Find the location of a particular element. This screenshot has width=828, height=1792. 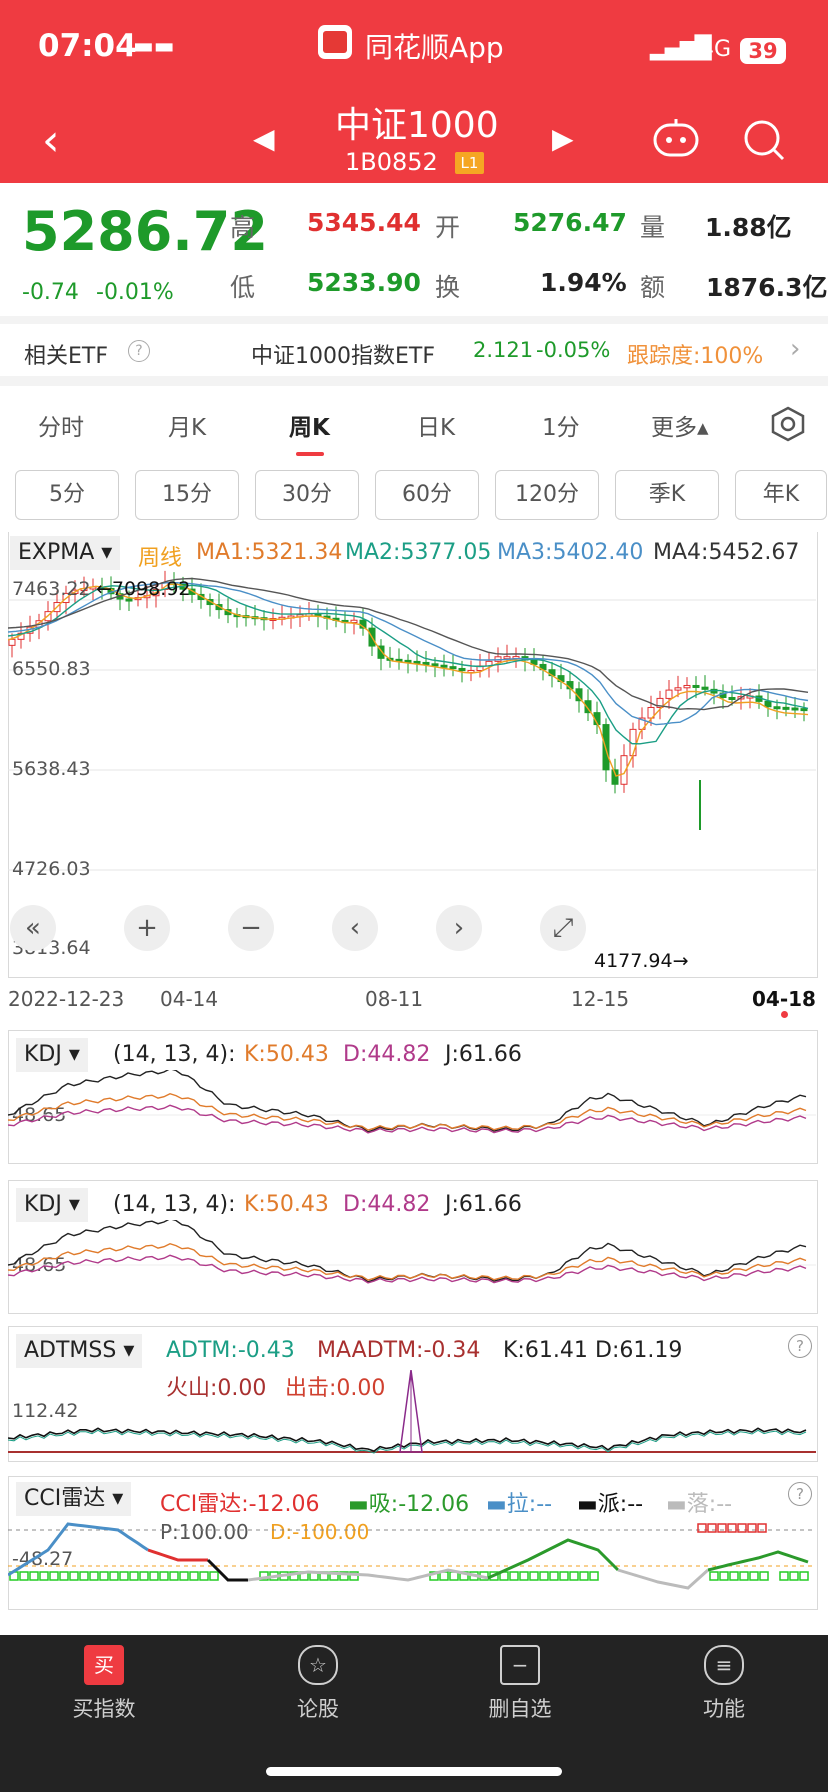

period-120min-button: 120分 is located at coordinates (547, 495).